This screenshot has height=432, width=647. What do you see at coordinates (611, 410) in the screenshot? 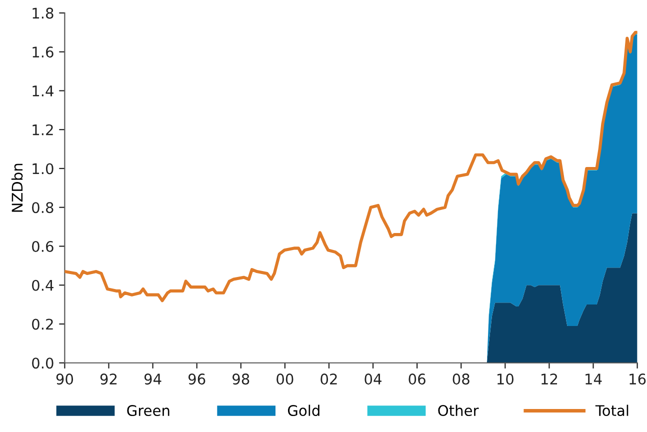
I see `legend-label: Total` at bounding box center [611, 410].